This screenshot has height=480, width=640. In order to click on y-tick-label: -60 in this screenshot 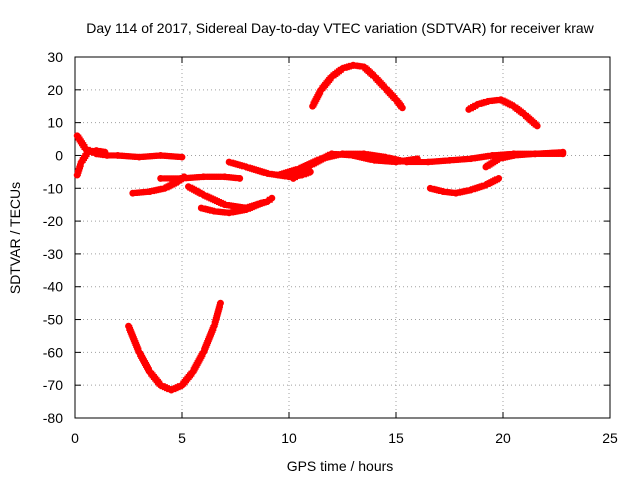, I will do `click(53, 352)`.